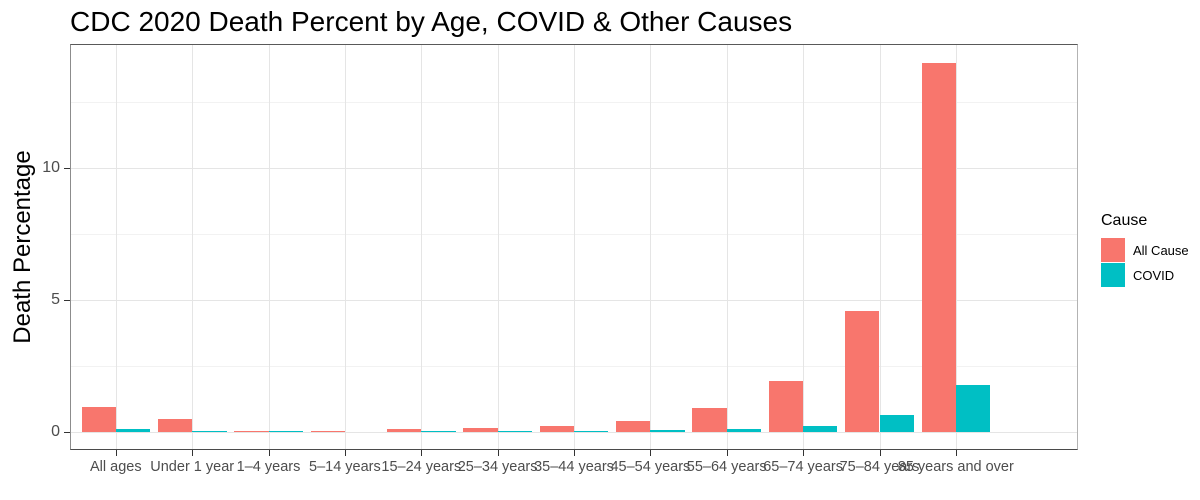  What do you see at coordinates (1161, 250) in the screenshot?
I see `legend-entry-label: All Cause` at bounding box center [1161, 250].